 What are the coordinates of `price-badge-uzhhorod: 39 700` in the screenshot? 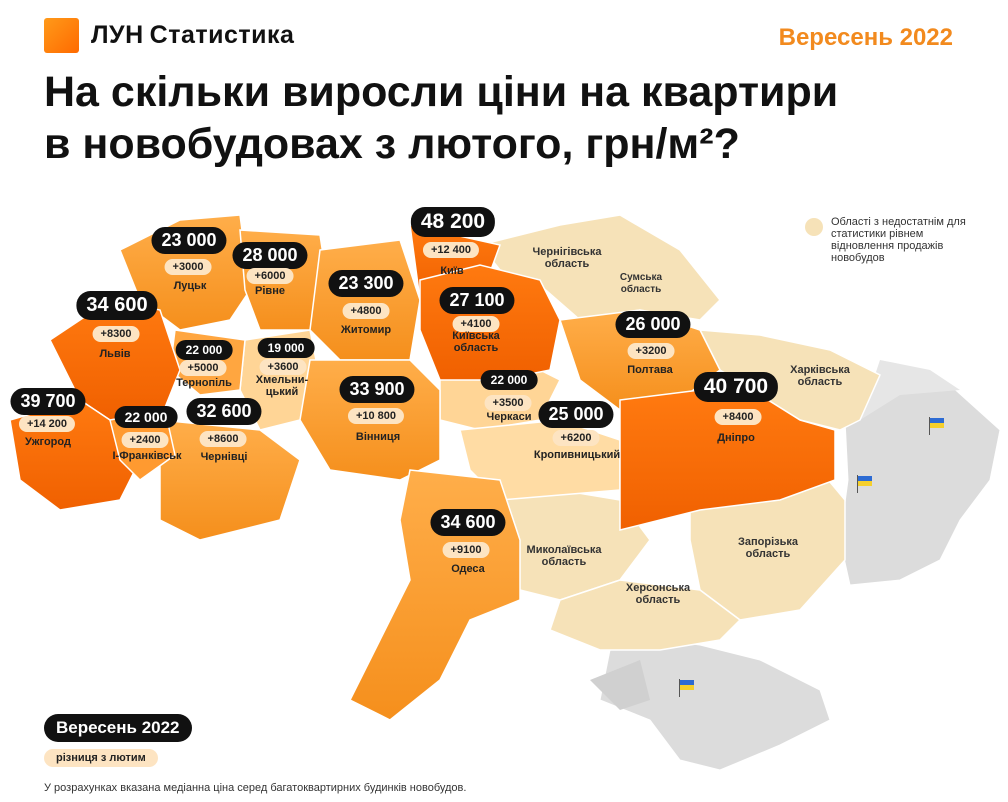 It's located at (48, 401).